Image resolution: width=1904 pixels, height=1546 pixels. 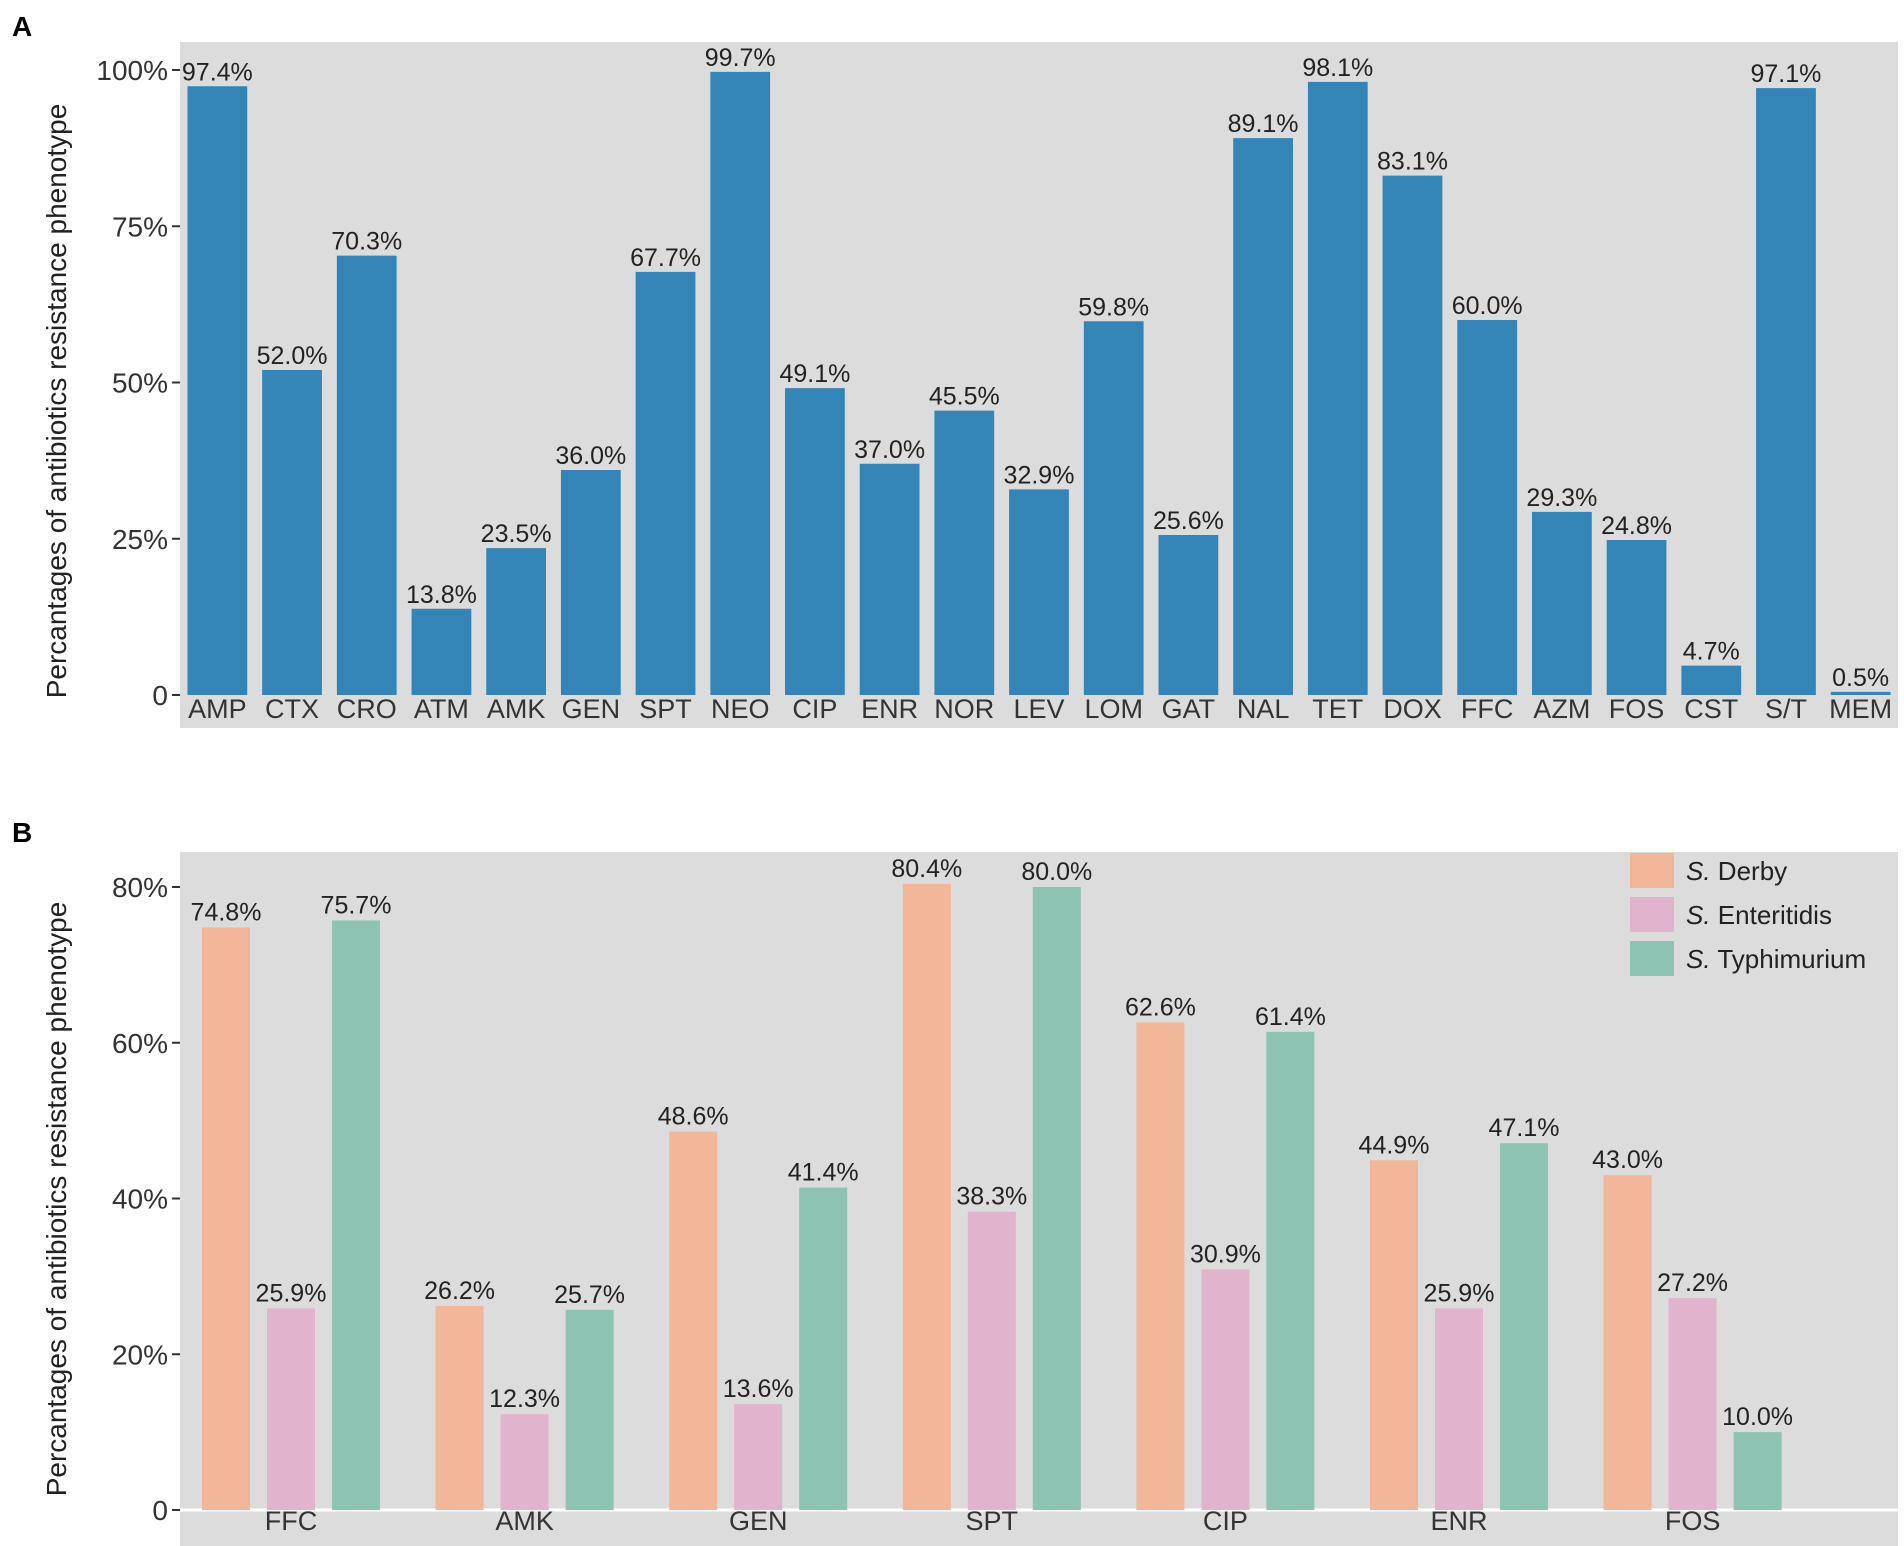 What do you see at coordinates (292, 532) in the screenshot?
I see `panel-a-bar-ctx` at bounding box center [292, 532].